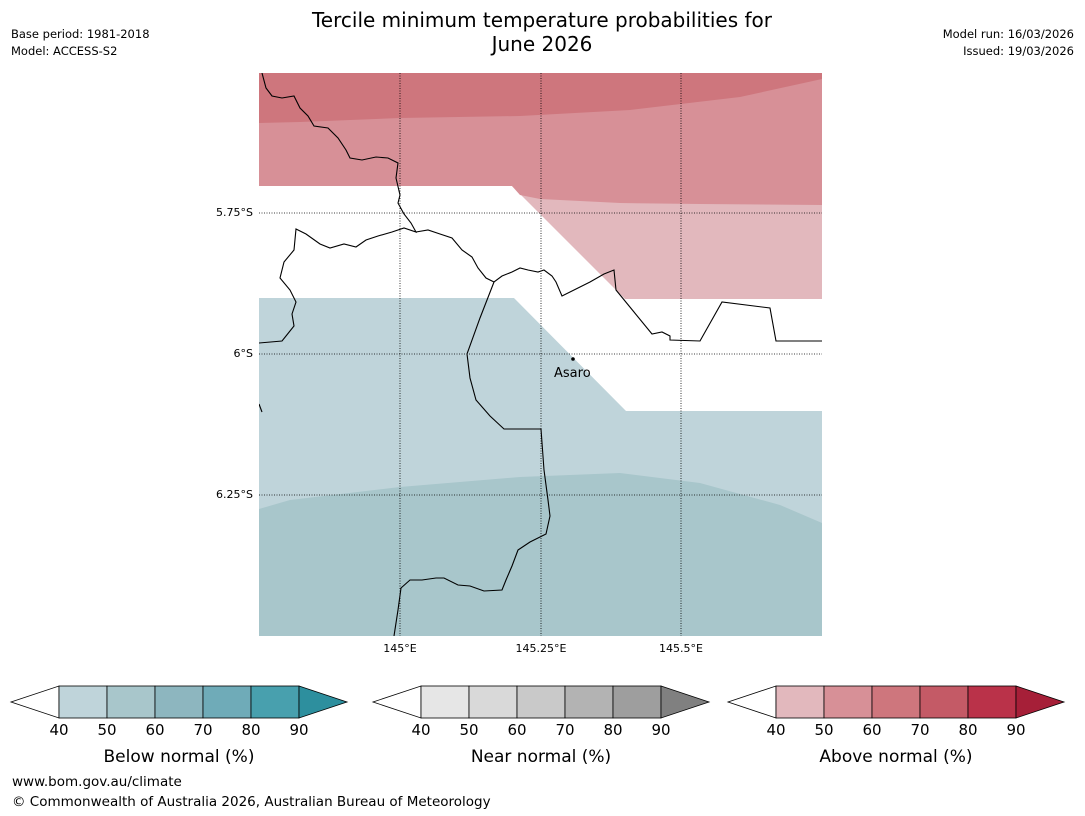 The width and height of the screenshot is (1085, 816). What do you see at coordinates (667, 242) in the screenshot?
I see `above-normal-40-region` at bounding box center [667, 242].